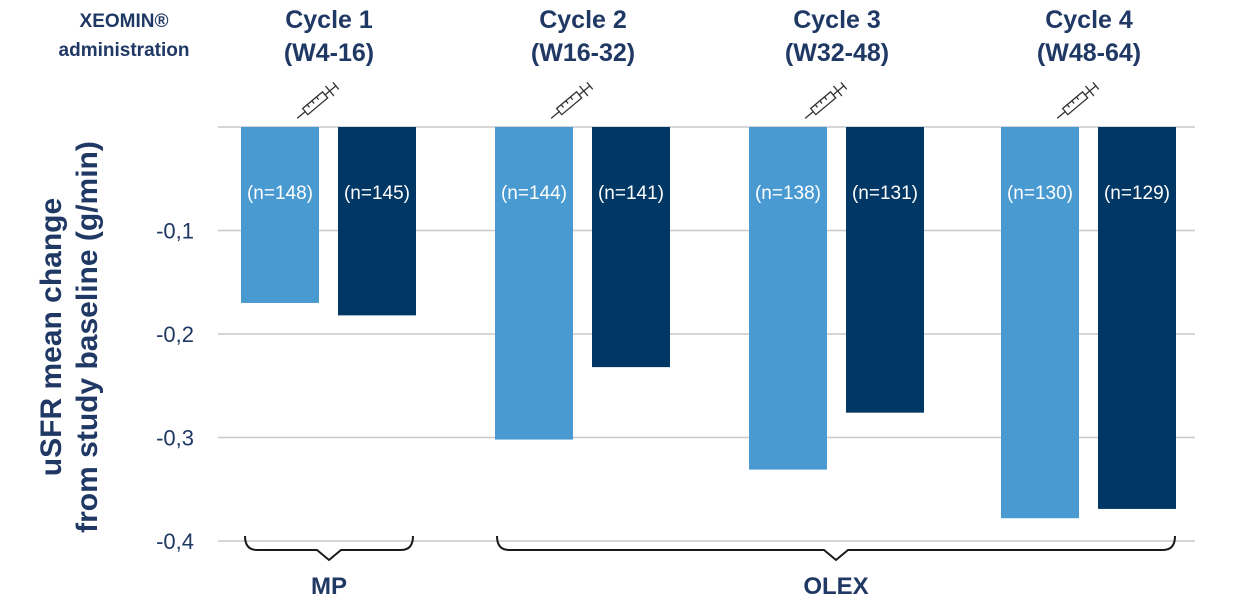 This screenshot has width=1234, height=615. I want to click on category-label-cycle: Cycle 1, so click(329, 20).